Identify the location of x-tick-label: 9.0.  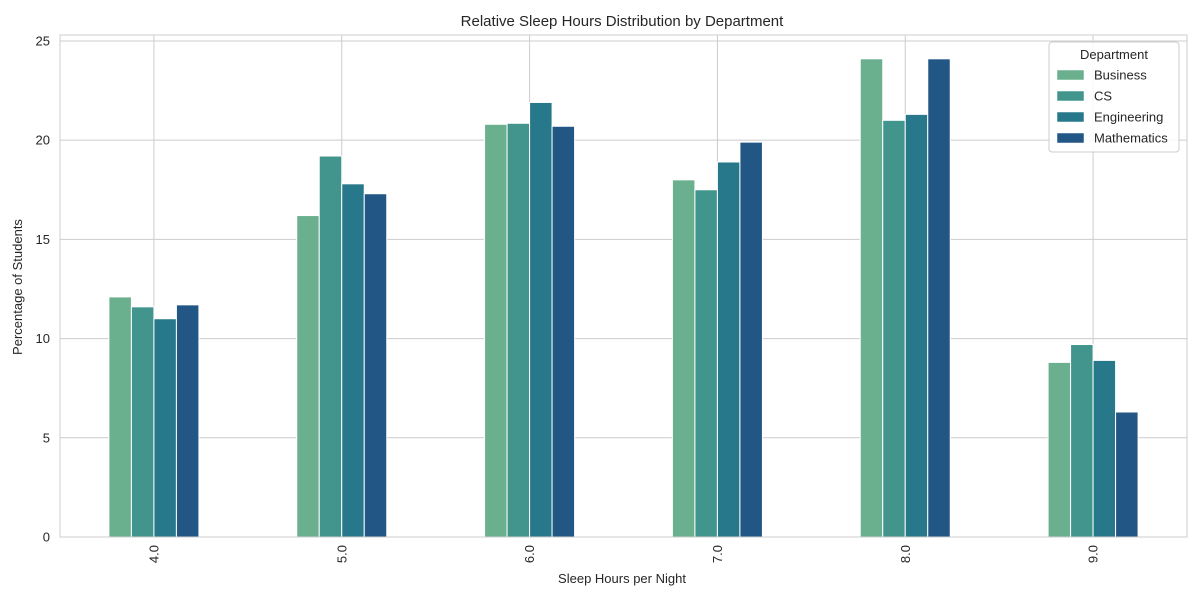
(1093, 554).